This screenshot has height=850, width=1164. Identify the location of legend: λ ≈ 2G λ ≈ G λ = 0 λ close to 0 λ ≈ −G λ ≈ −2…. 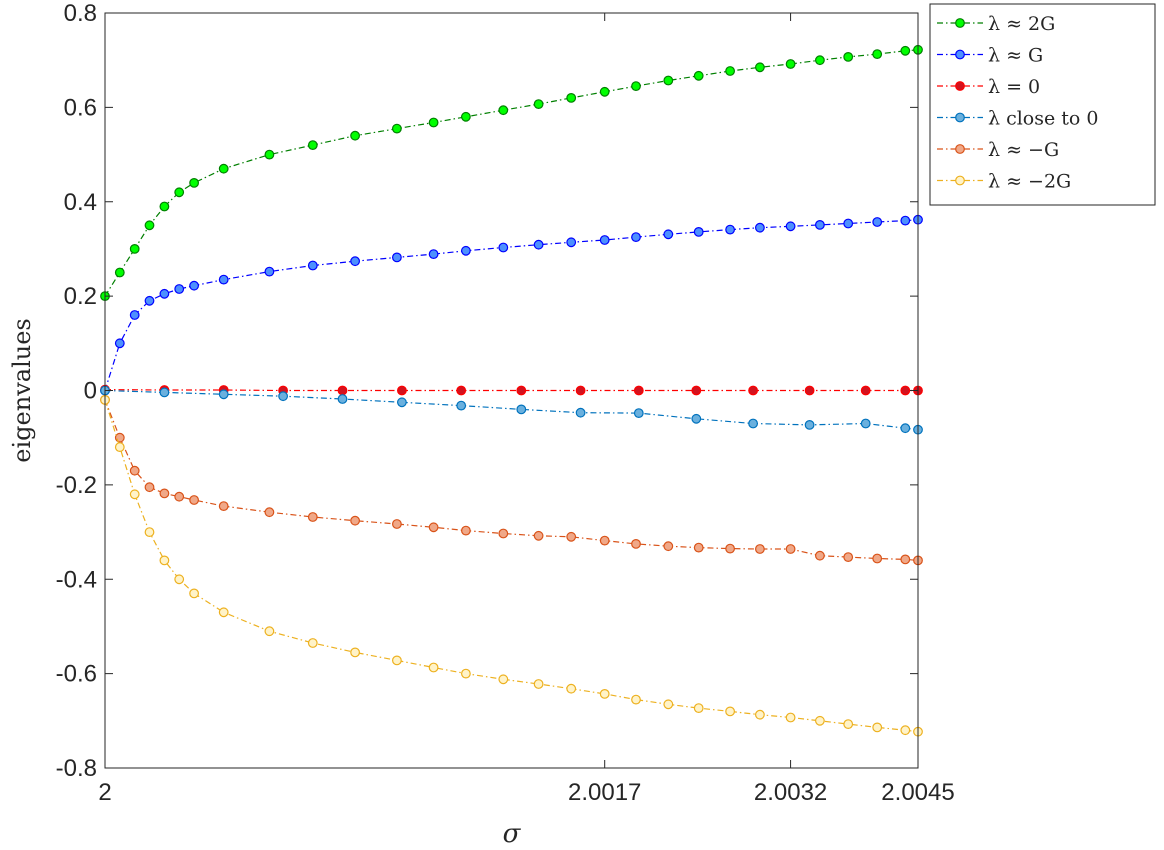
(1042, 104).